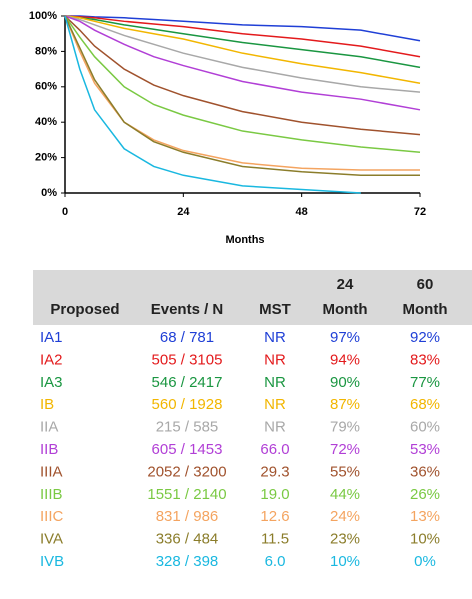 Image resolution: width=472 pixels, height=599 pixels. Describe the element at coordinates (274, 471) in the screenshot. I see `table-cell: 29.3` at that location.